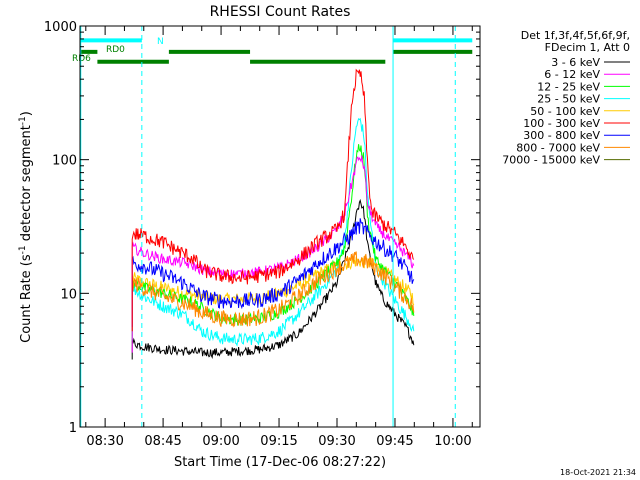  Describe the element at coordinates (68, 294) in the screenshot. I see `y-tick-label: 10` at that location.